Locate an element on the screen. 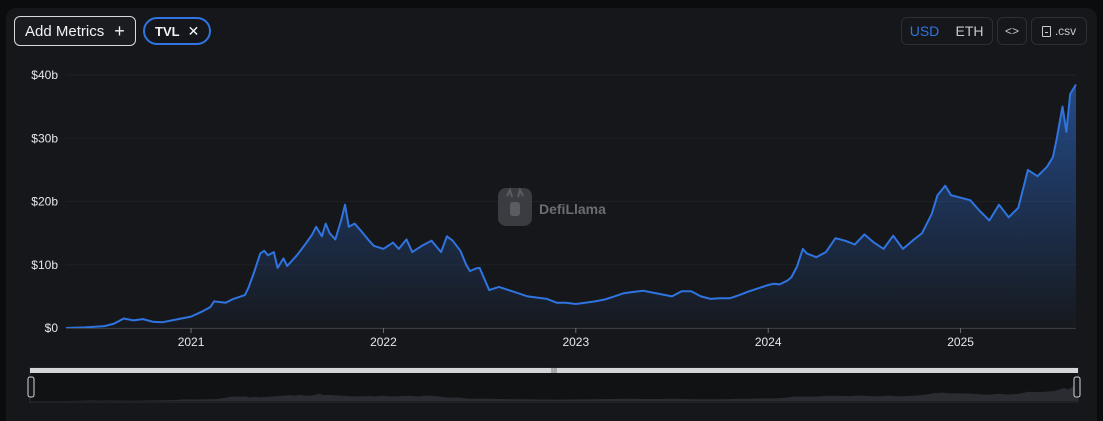  csv-label: .csv is located at coordinates (1065, 31).